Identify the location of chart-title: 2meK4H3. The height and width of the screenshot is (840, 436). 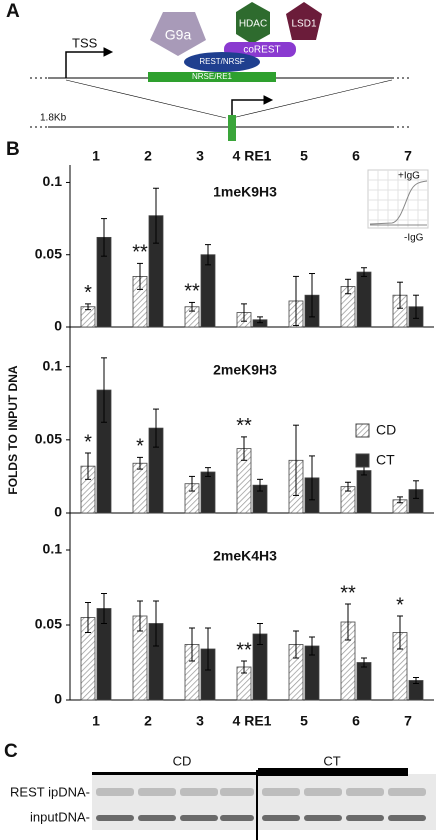
(245, 556).